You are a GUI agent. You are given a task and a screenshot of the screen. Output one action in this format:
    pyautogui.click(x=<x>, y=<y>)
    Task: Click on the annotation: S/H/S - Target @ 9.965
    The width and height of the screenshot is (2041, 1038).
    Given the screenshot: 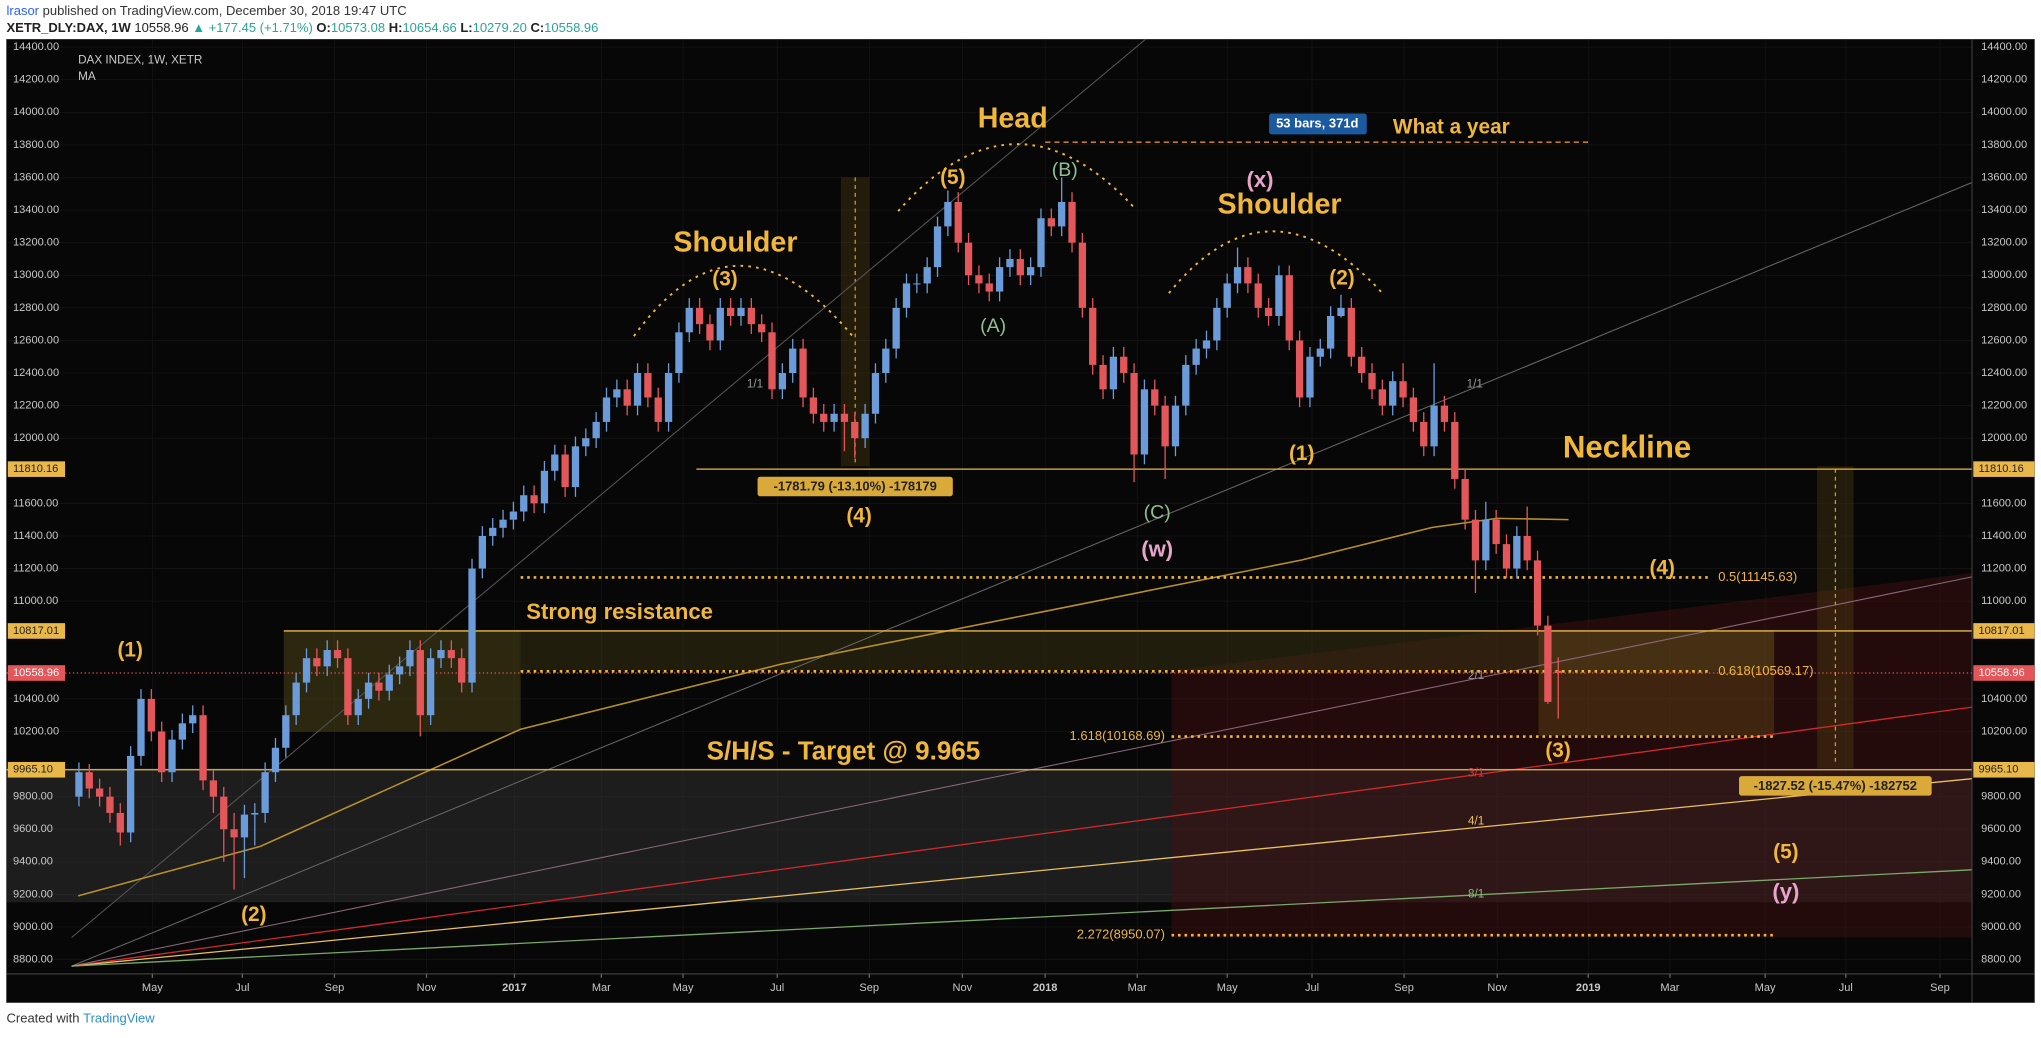 What is the action you would take?
    pyautogui.click(x=844, y=751)
    